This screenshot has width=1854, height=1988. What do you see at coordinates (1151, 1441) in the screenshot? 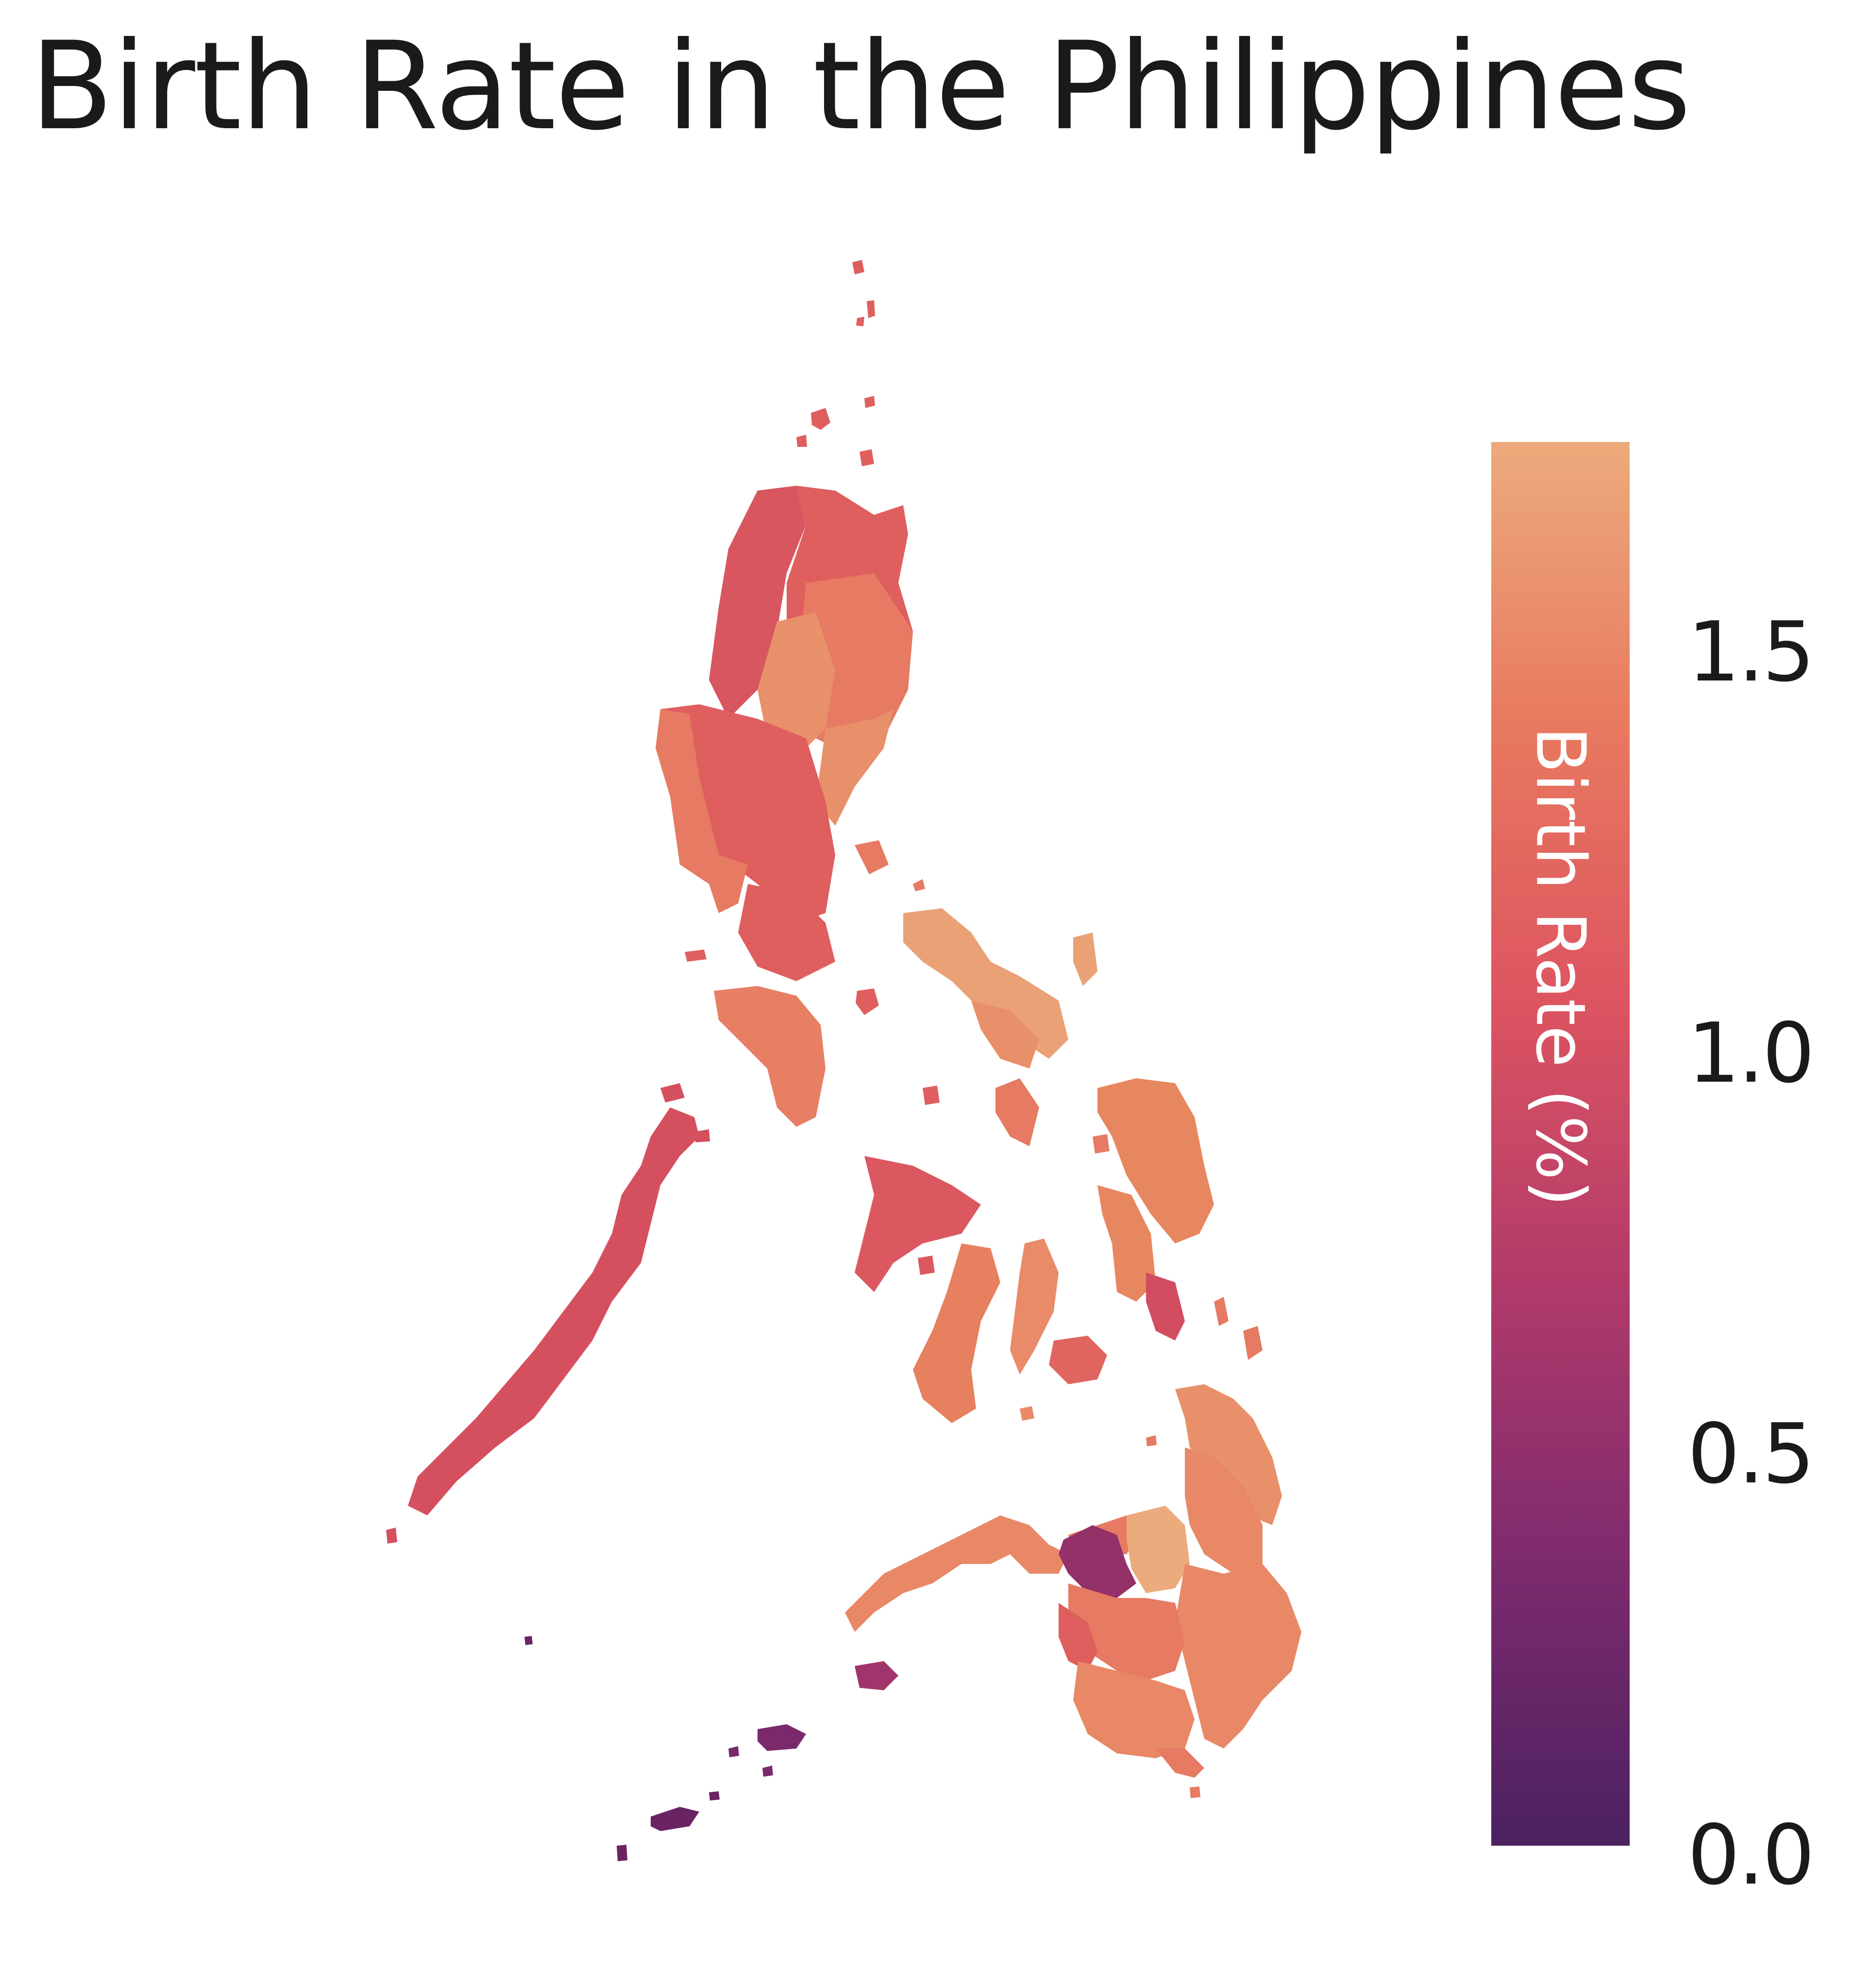
I see `region-camiguin` at bounding box center [1151, 1441].